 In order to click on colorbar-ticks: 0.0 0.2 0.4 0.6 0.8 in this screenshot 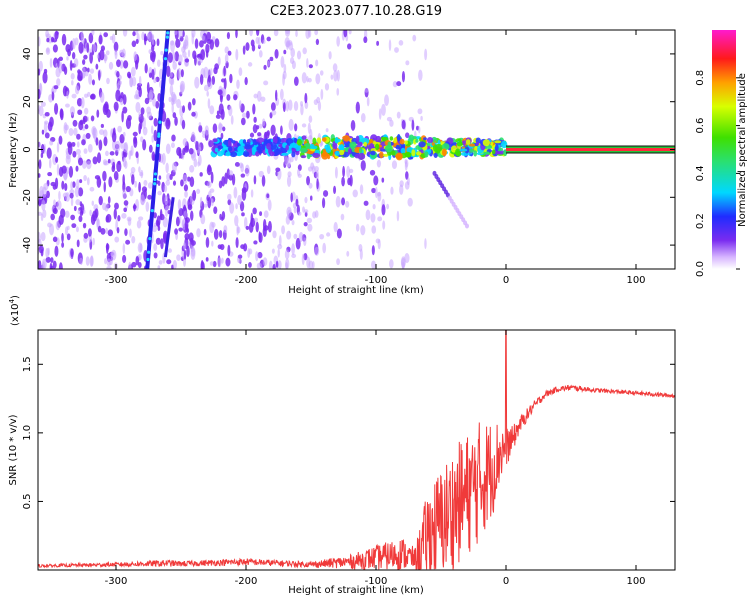, I will do `click(717, 173)`.